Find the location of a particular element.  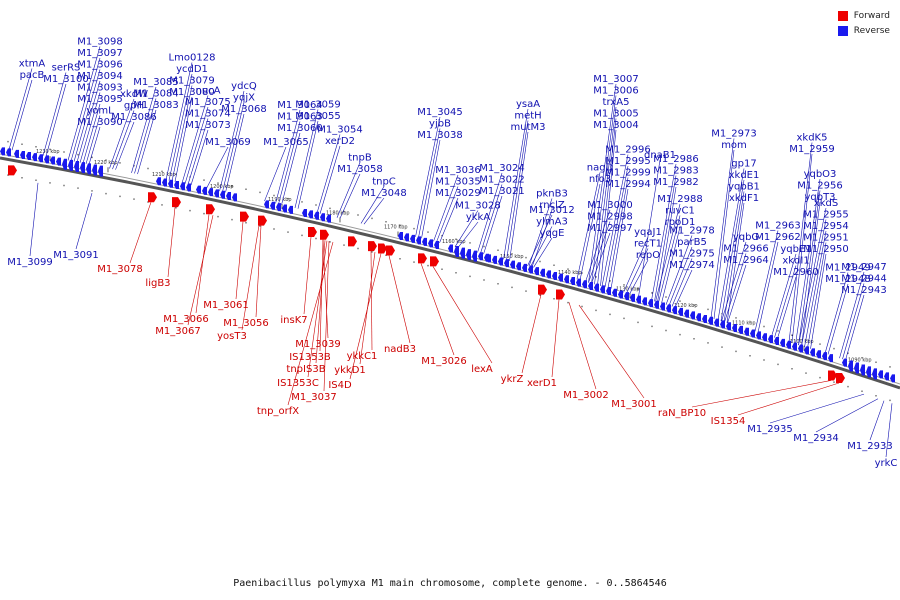

reverse-gene-label: M1_3028 is located at coordinates (477, 206).